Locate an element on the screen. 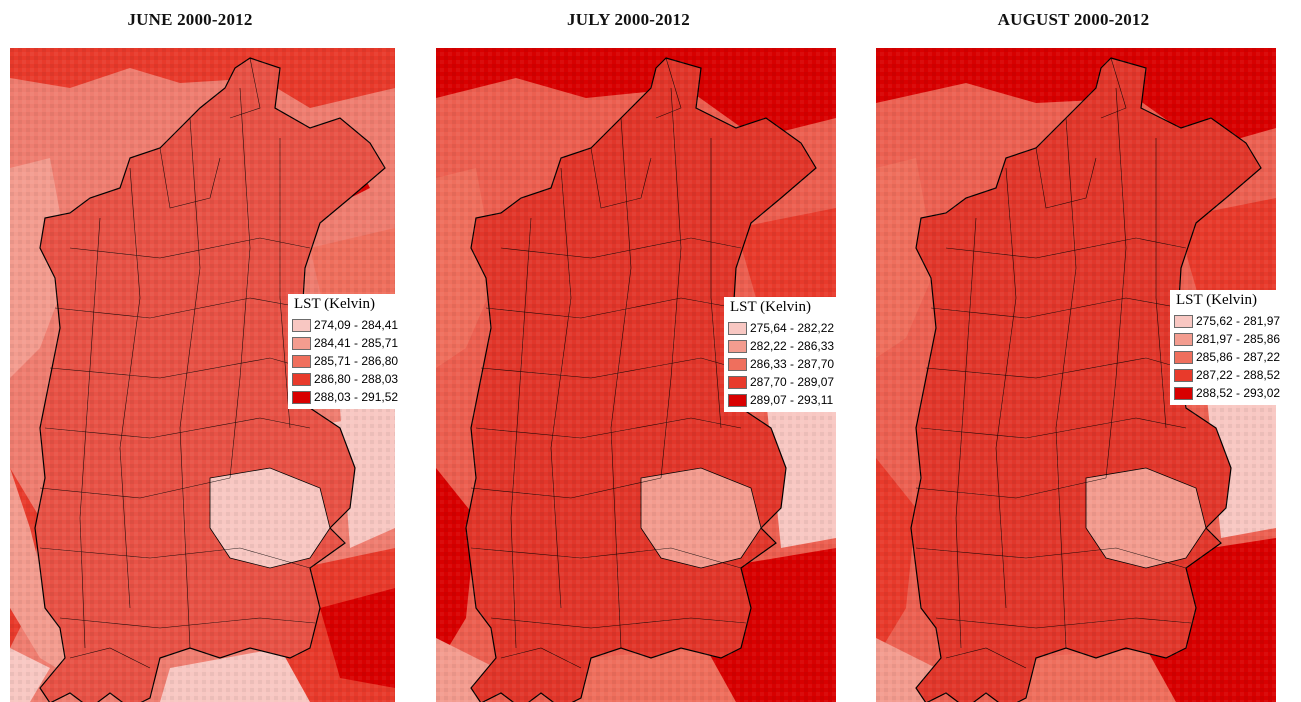 The image size is (1301, 702). panel-title: JULY 2000-2012 is located at coordinates (628, 19).